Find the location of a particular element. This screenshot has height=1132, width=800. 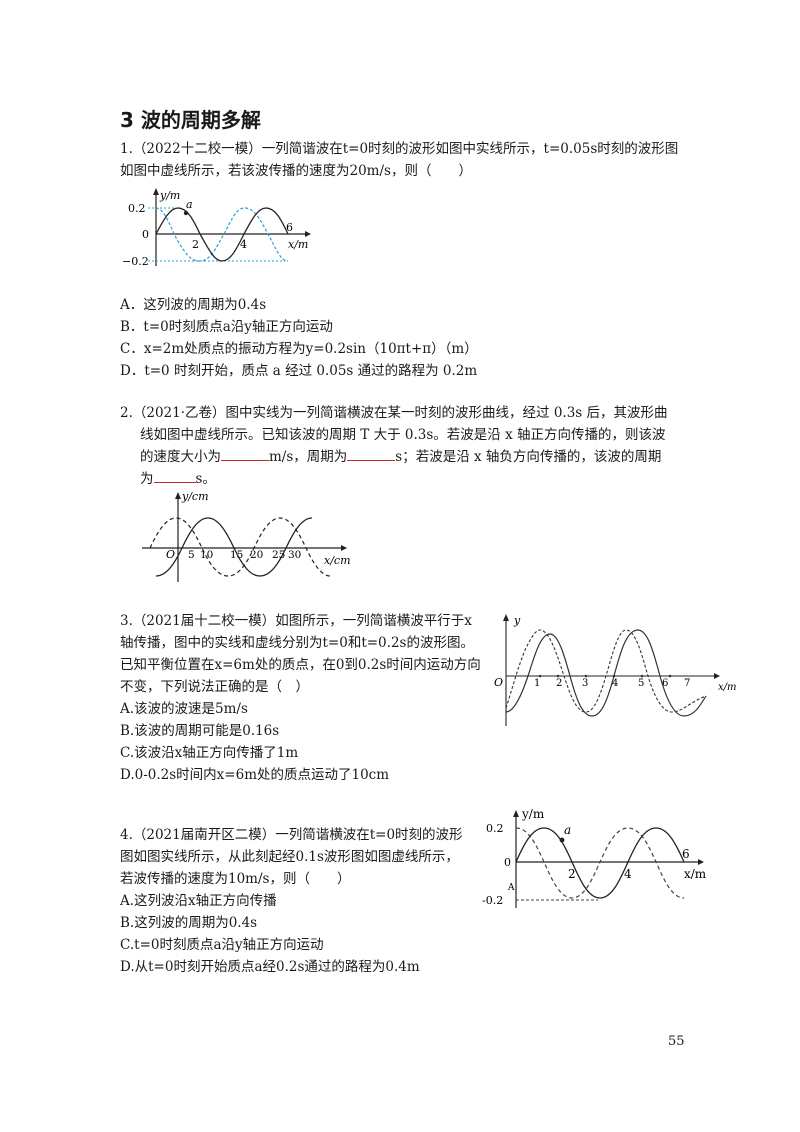

q1-dashed-wave is located at coordinates (222, 234).